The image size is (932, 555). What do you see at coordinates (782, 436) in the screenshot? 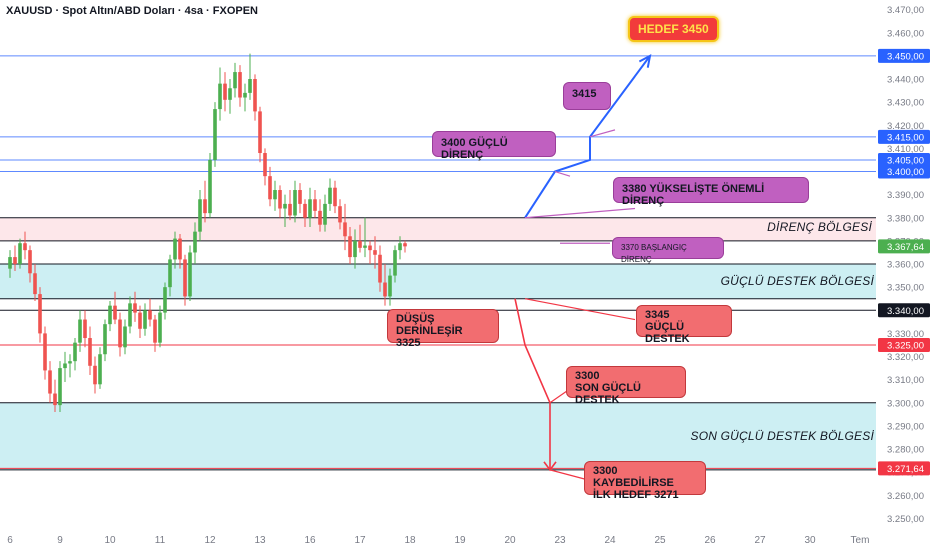
I see `zone-label-last-support: SON GÜÇLÜ DESTEK BÖLGESİ` at bounding box center [782, 436].